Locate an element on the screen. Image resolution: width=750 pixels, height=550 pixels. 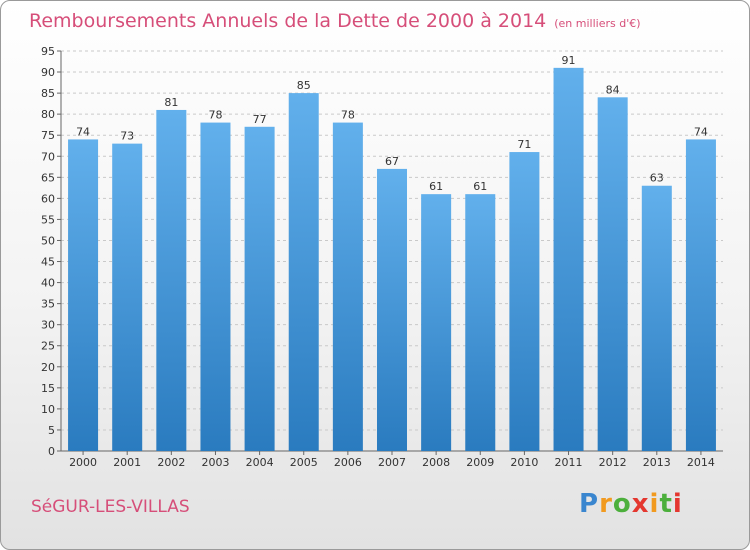
logo-letter: x is located at coordinates (640, 504).